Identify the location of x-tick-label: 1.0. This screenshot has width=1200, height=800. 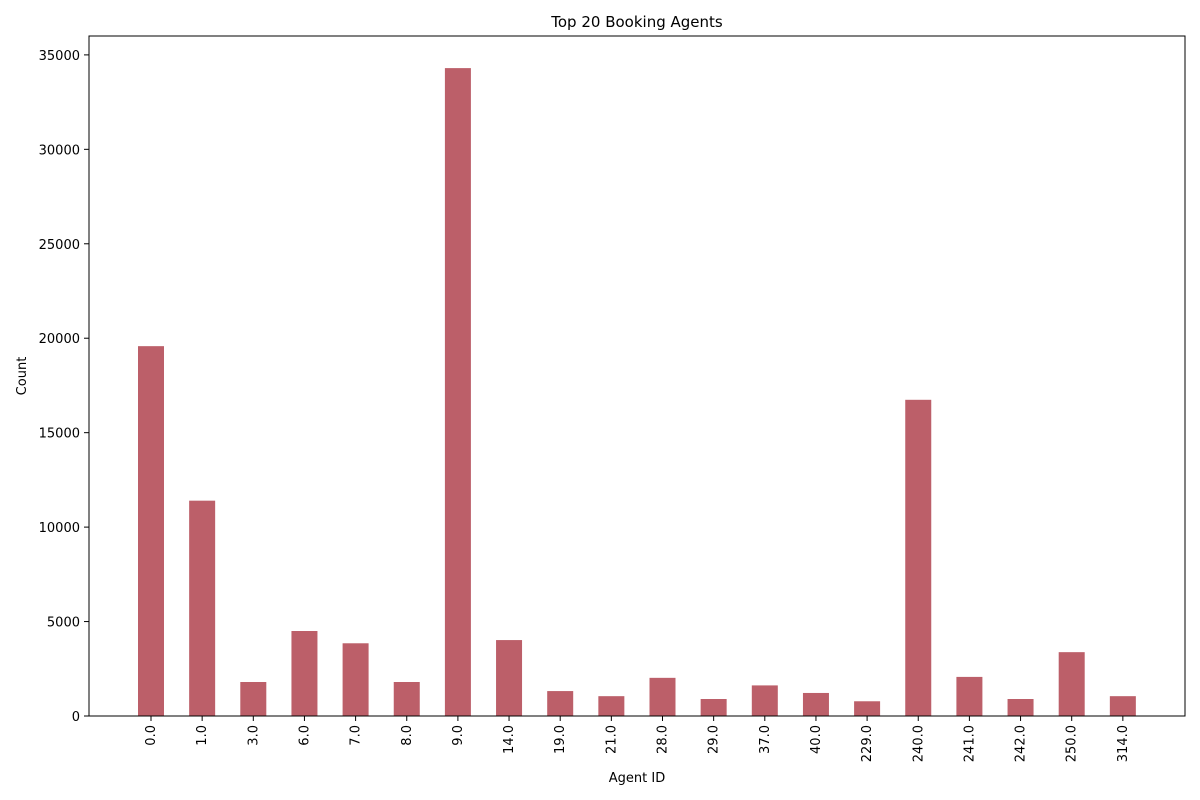
(202, 735).